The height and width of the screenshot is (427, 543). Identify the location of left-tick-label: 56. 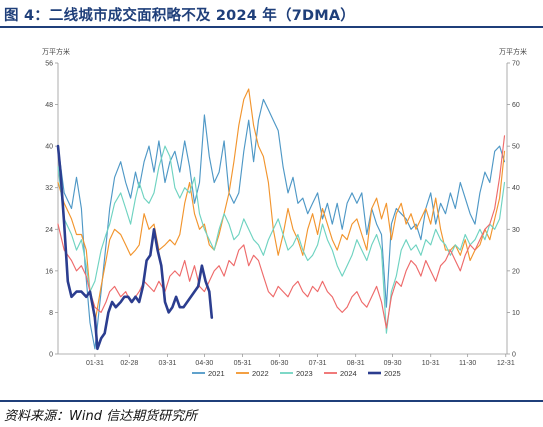
(49, 64).